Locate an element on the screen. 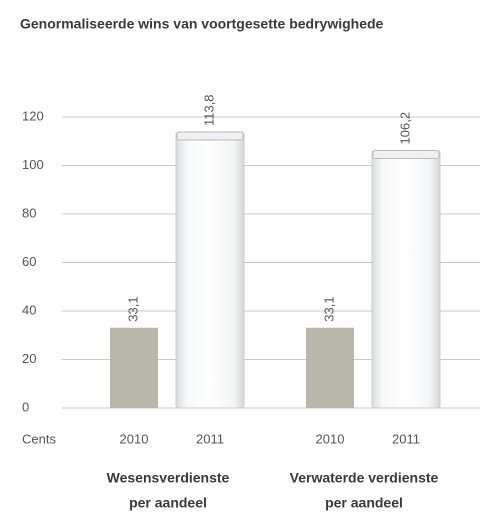 The width and height of the screenshot is (492, 518). value-label: 106,2 is located at coordinates (404, 128).